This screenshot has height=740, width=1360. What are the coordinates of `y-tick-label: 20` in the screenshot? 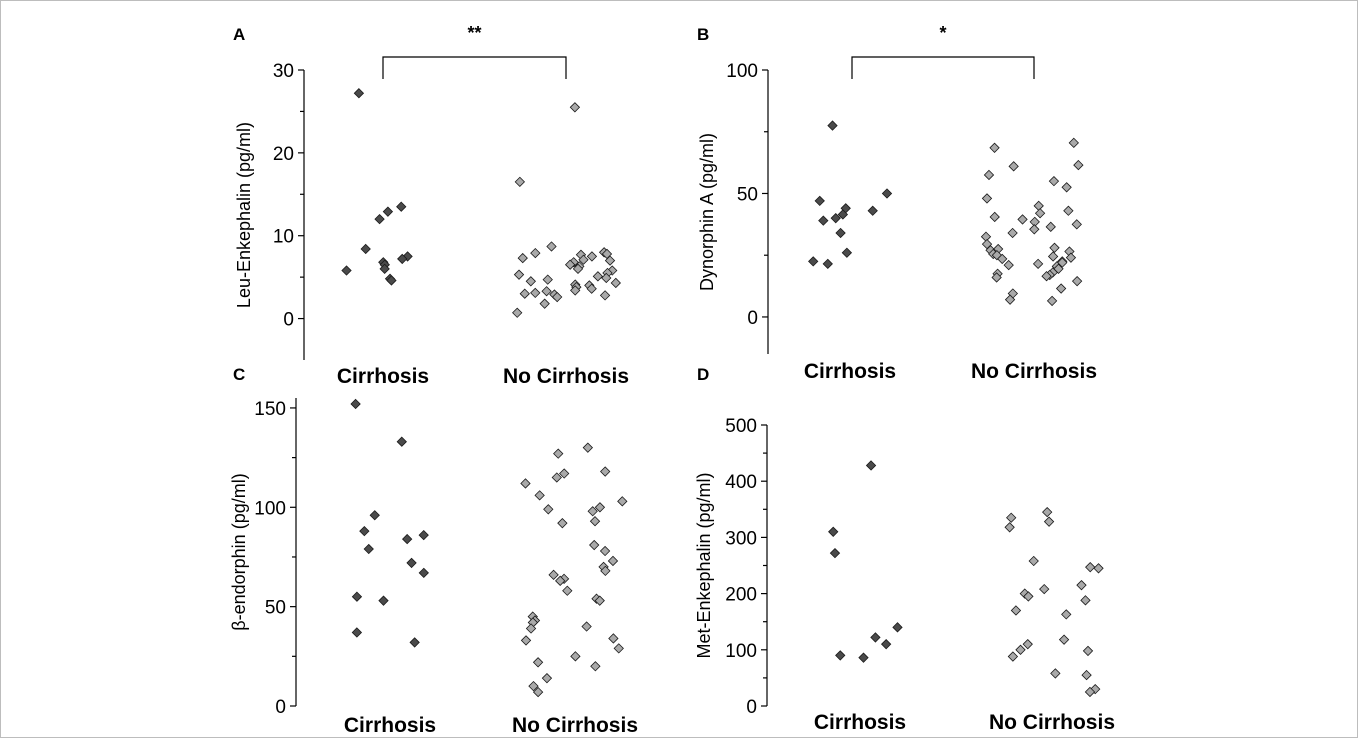 It's located at (283, 154).